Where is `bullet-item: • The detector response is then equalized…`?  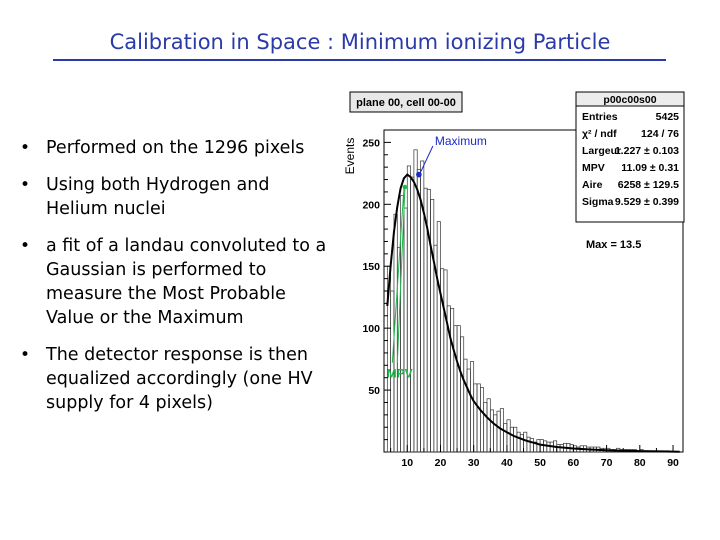
bullet-item: • The detector response is then equalized… is located at coordinates (177, 379).